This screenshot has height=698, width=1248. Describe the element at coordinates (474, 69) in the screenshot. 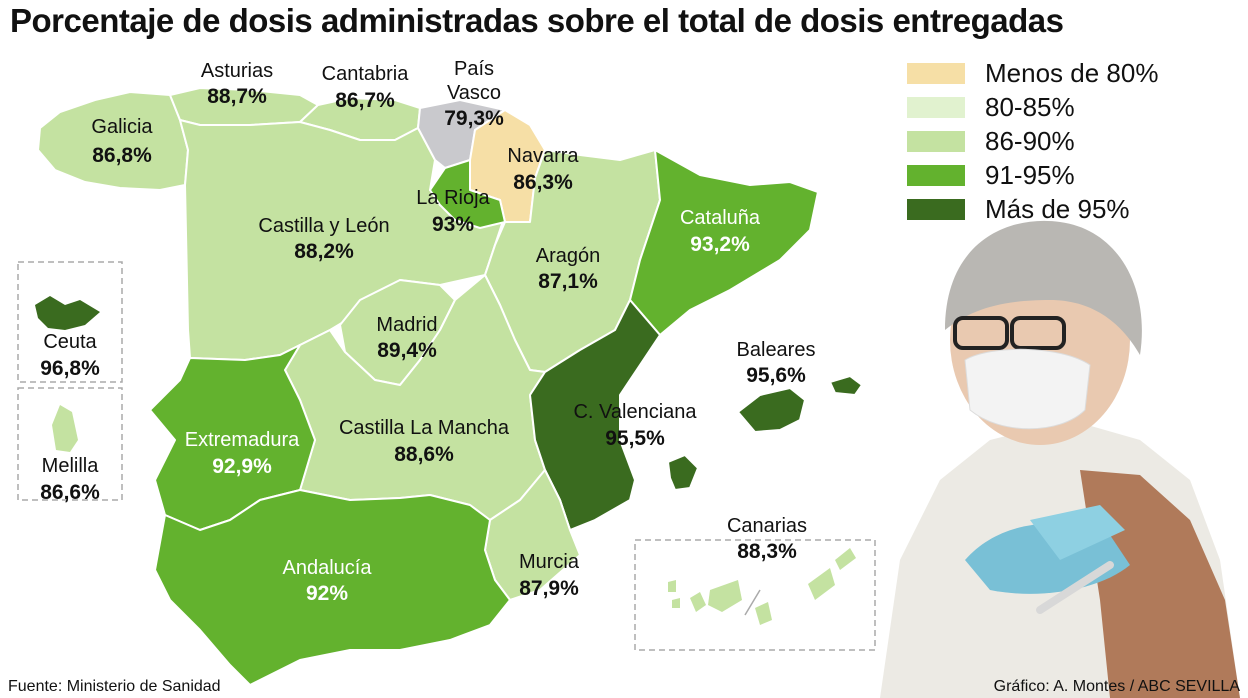

I see `label-pais-vasco-name-1: País` at that location.